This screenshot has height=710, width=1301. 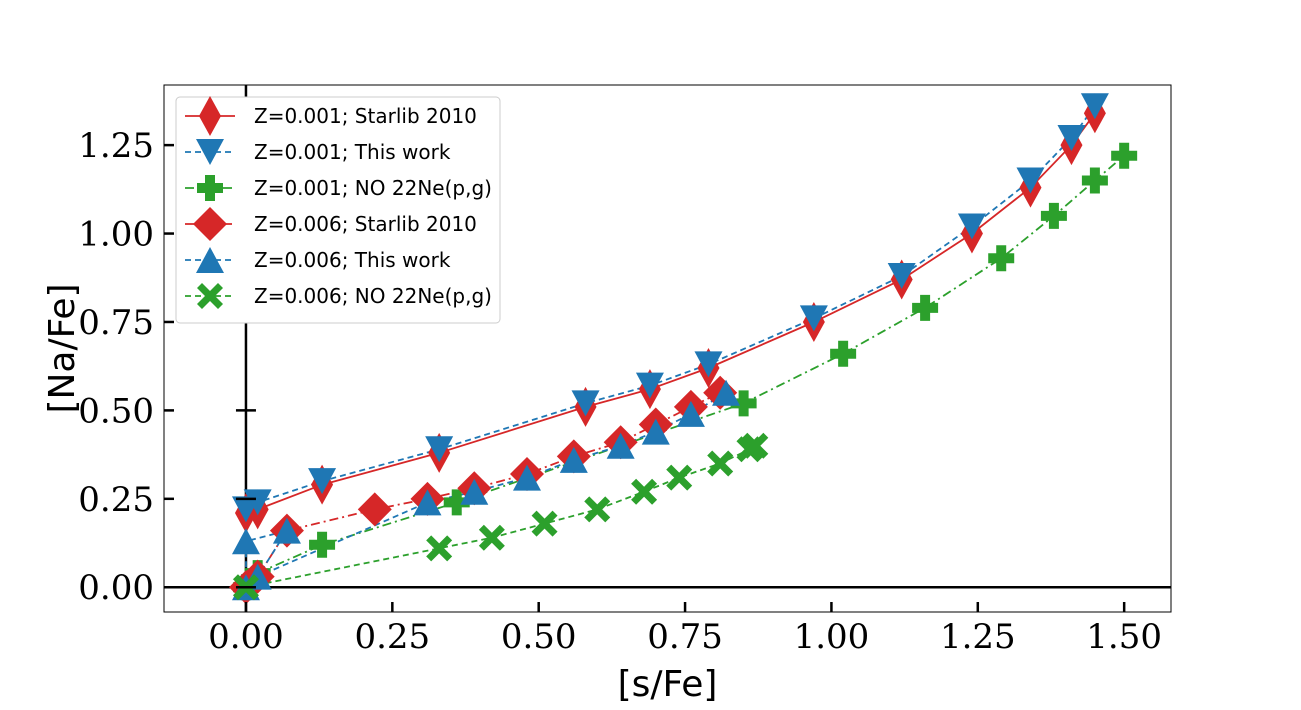 I want to click on legend-label-4: Z=0.006; Starlib 2010, so click(x=365, y=224).